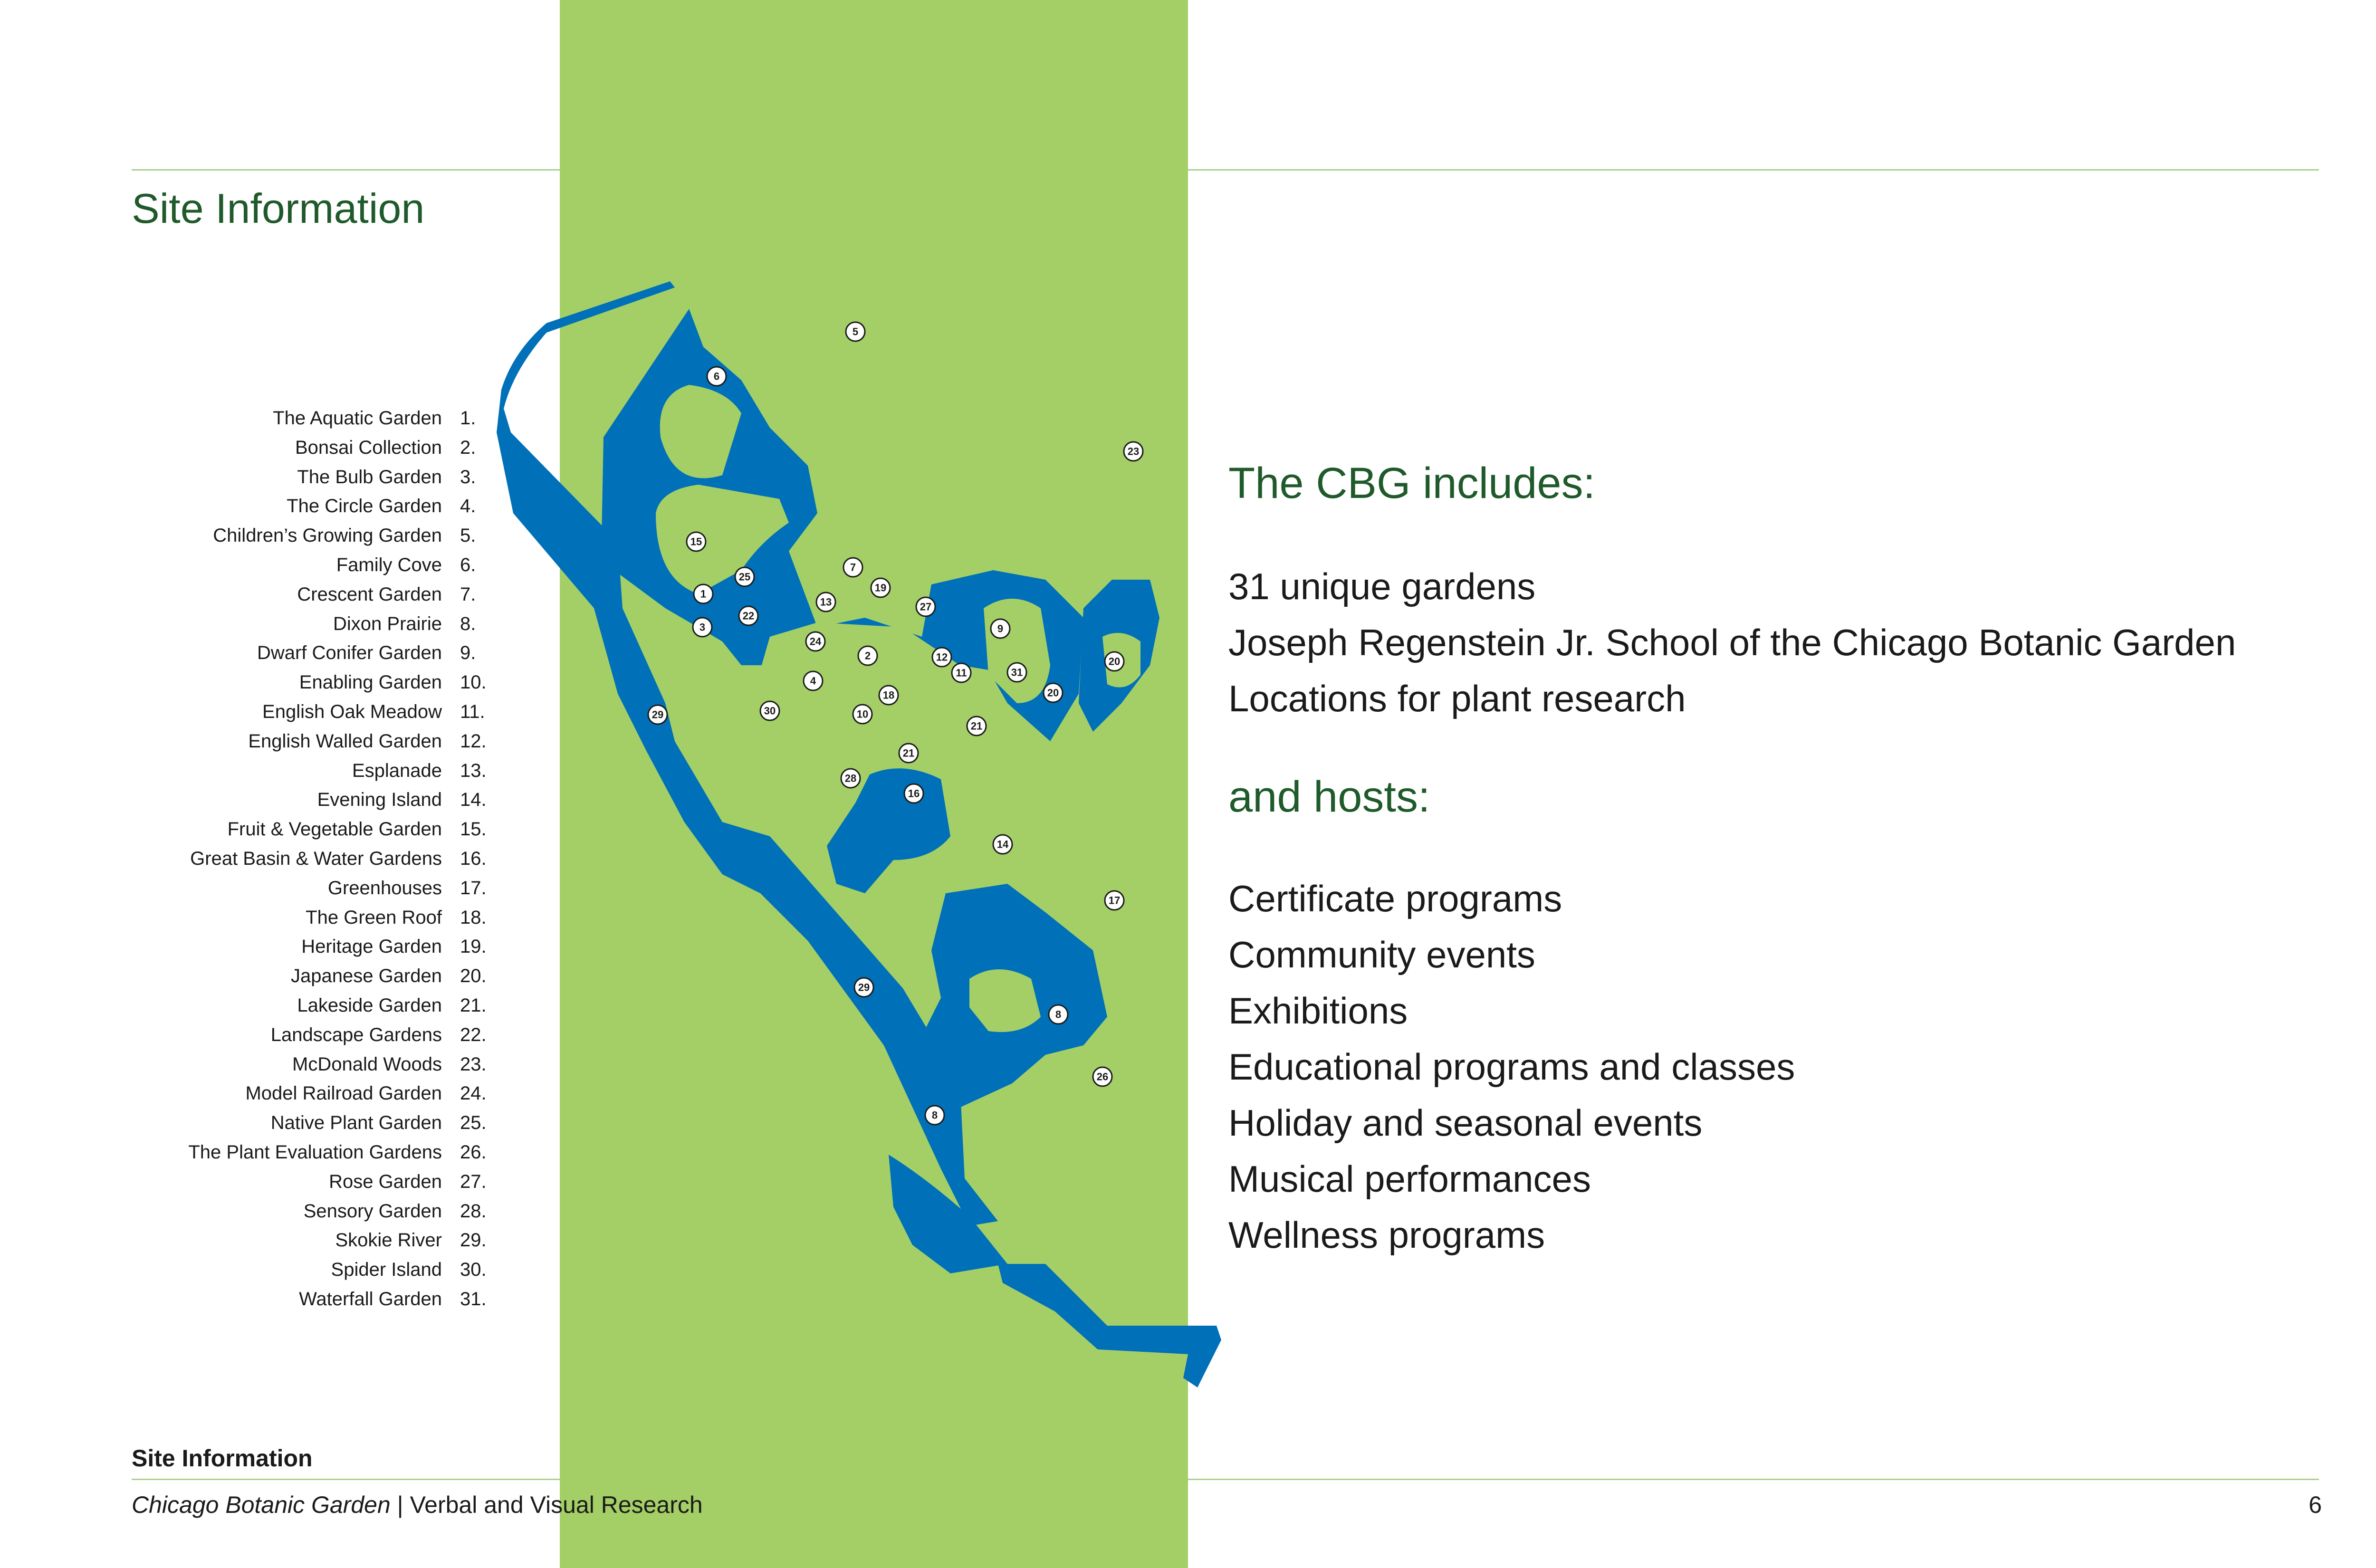  Describe the element at coordinates (1114, 662) in the screenshot. I see `map-marker-label: 20` at that location.